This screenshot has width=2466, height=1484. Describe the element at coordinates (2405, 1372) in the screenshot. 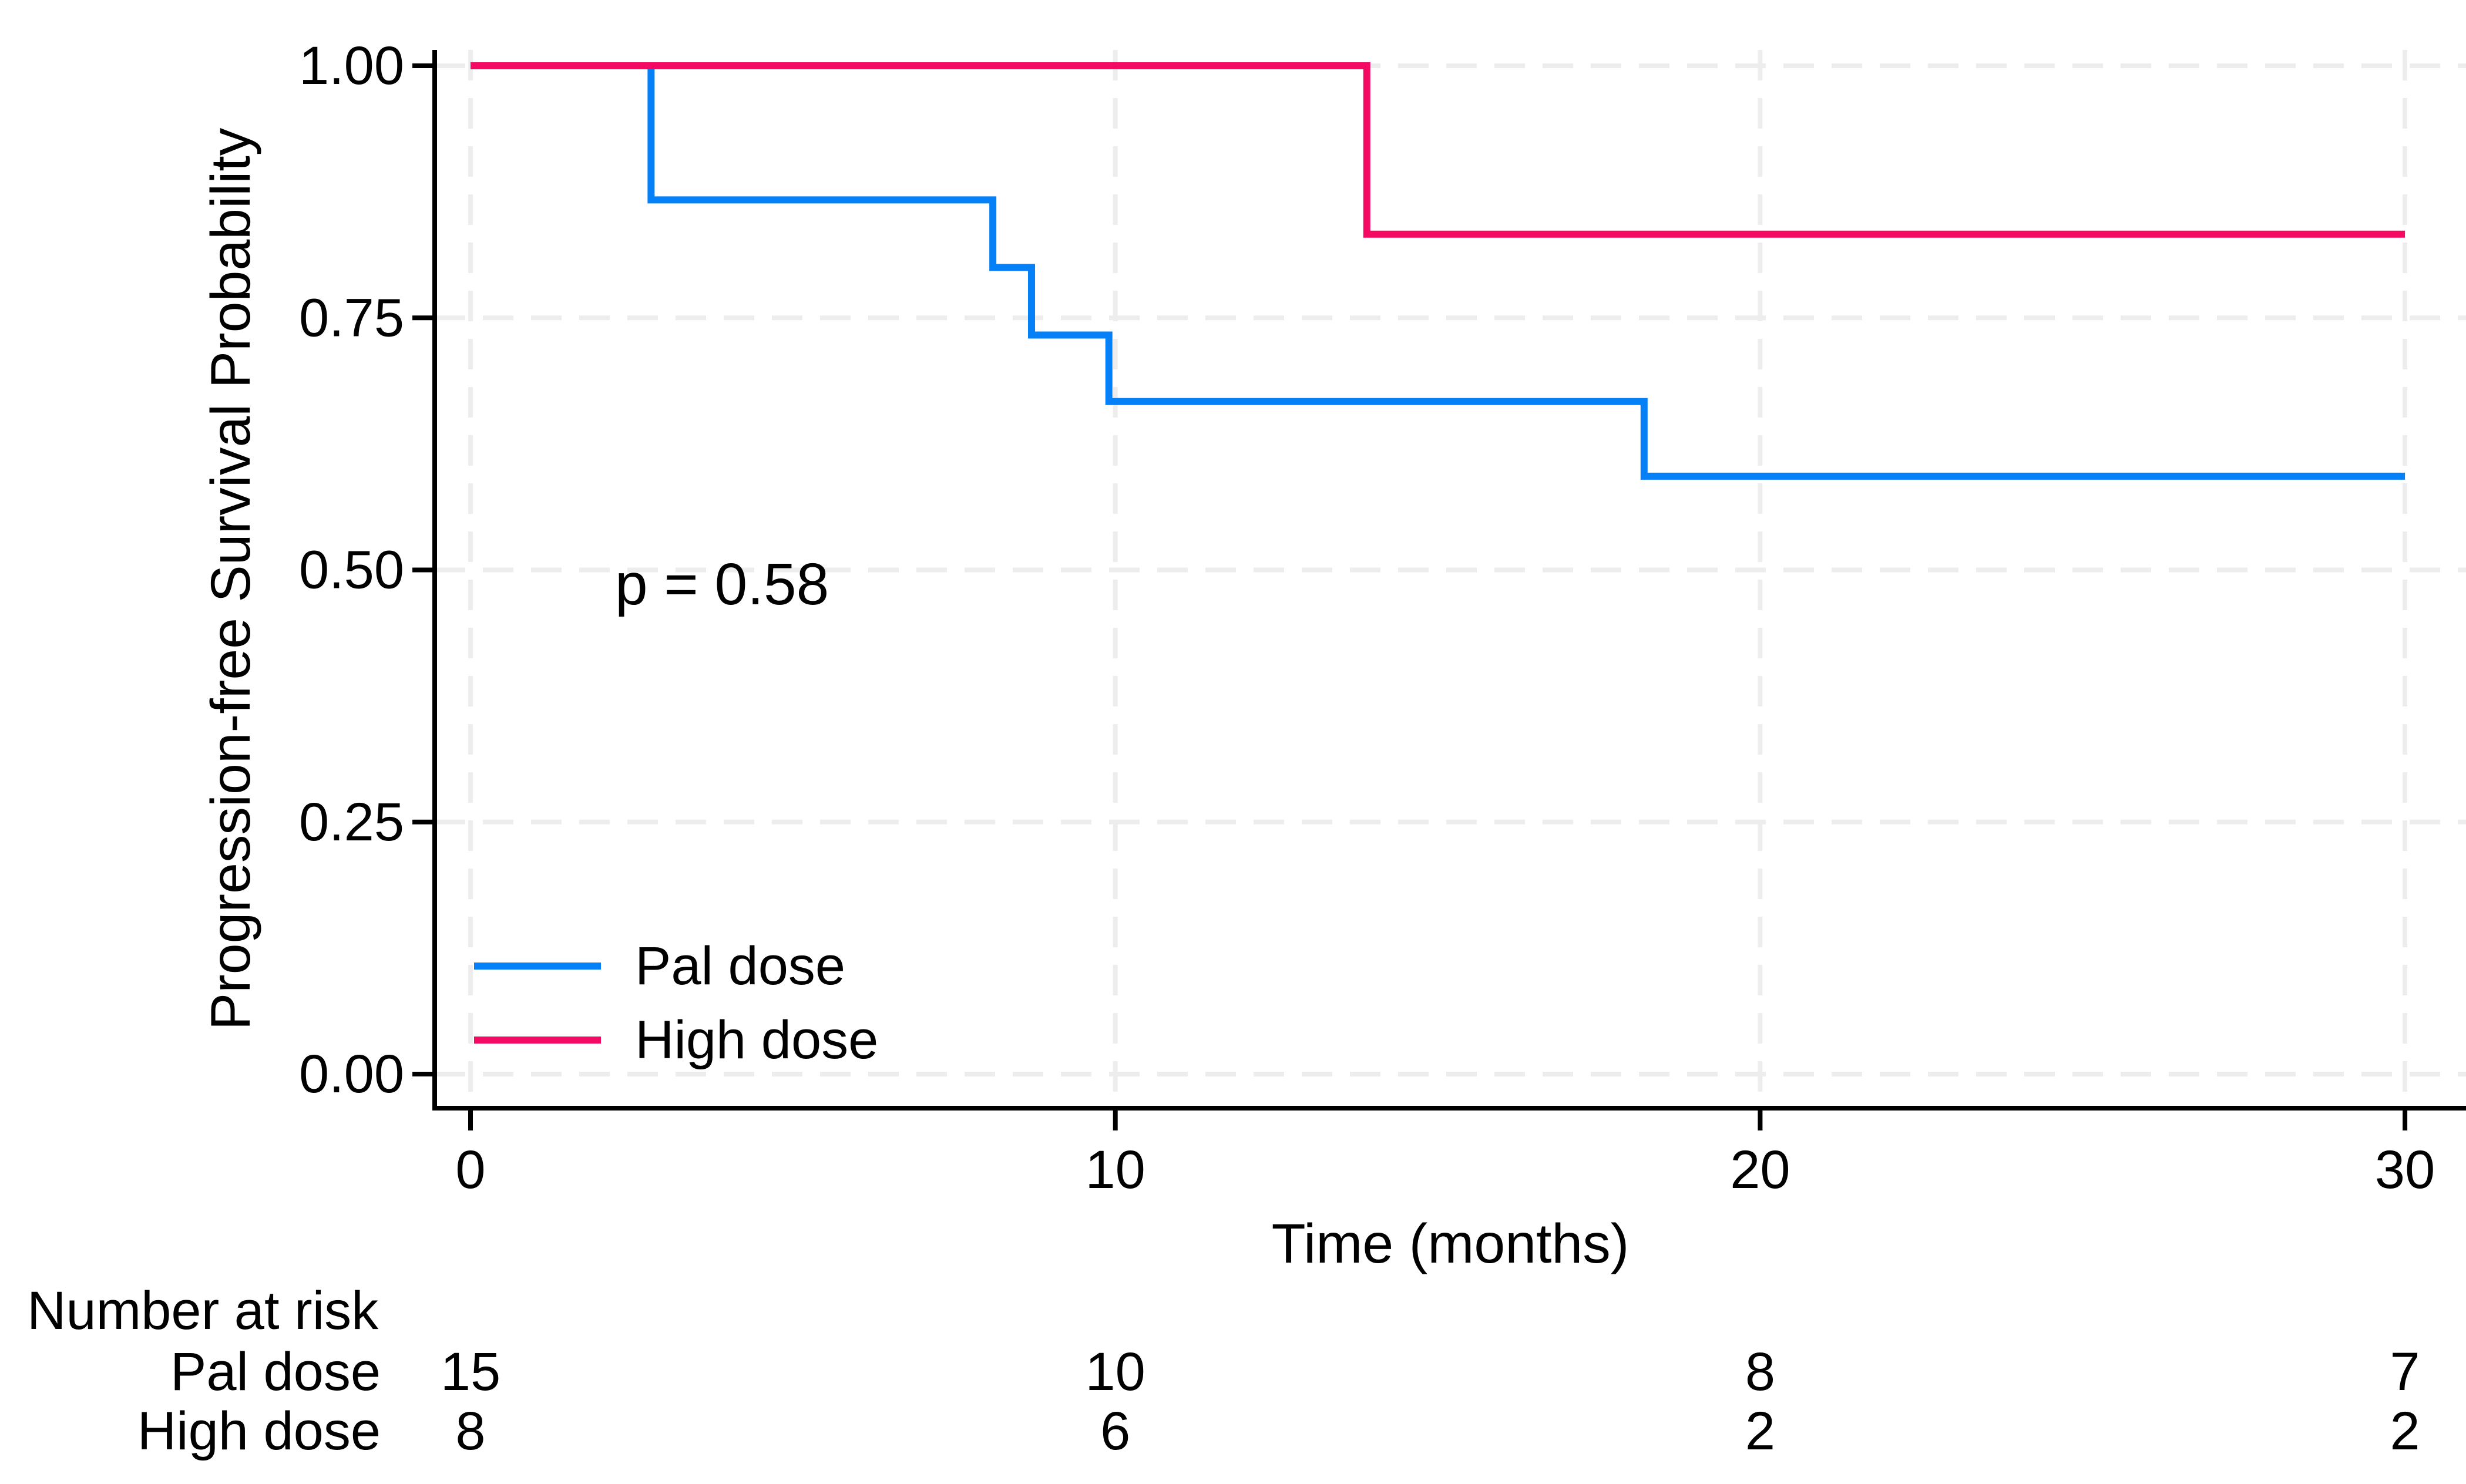

I see `risk-count: 7` at that location.